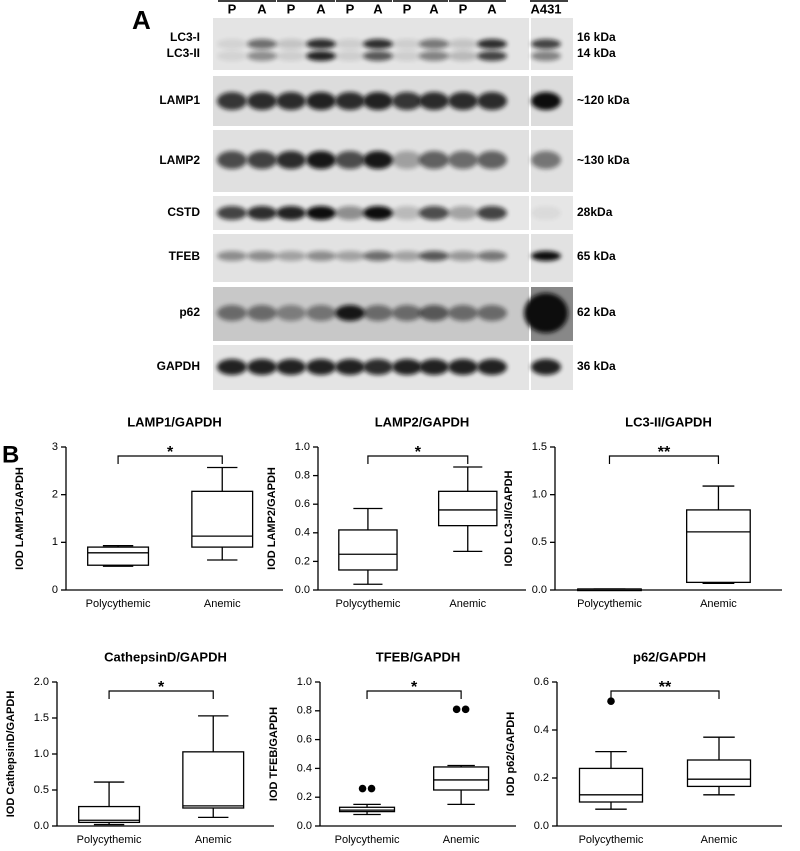  I want to click on y-tick-label: 0.5, so click(539, 542).